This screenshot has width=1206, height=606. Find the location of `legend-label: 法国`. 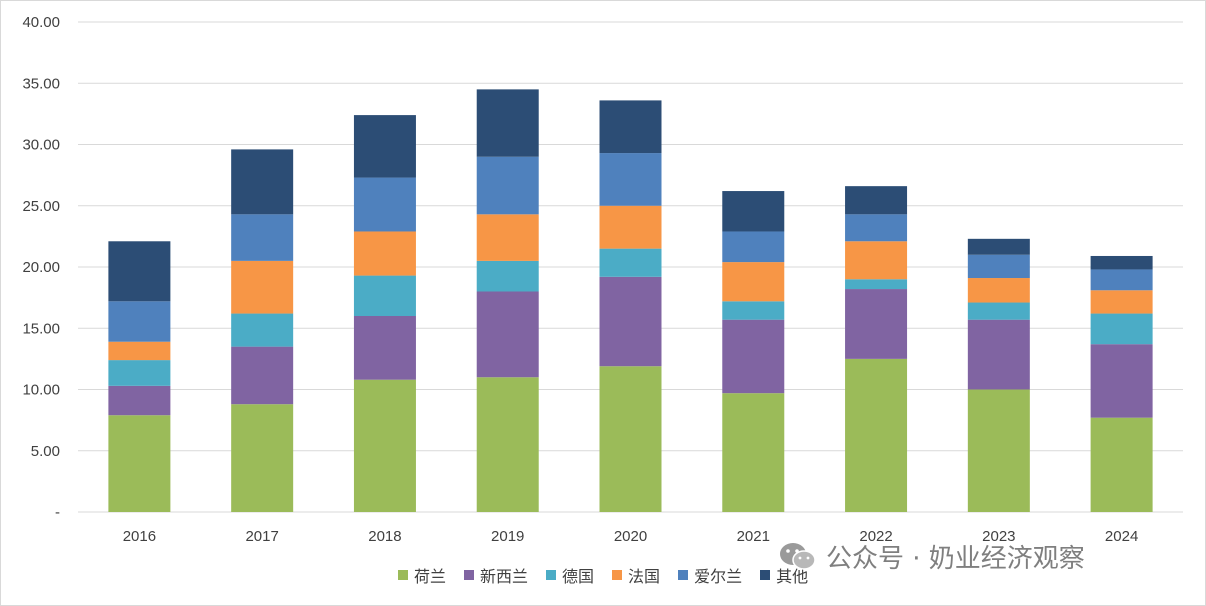

legend-label: 法国 is located at coordinates (644, 576).